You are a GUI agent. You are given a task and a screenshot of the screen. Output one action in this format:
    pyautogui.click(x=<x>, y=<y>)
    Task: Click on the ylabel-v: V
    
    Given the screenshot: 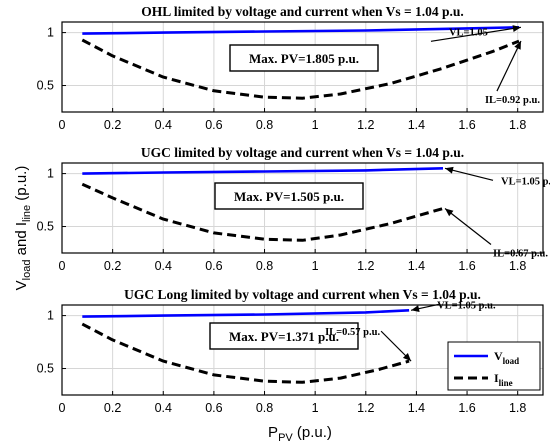 What is the action you would take?
    pyautogui.click(x=21, y=285)
    